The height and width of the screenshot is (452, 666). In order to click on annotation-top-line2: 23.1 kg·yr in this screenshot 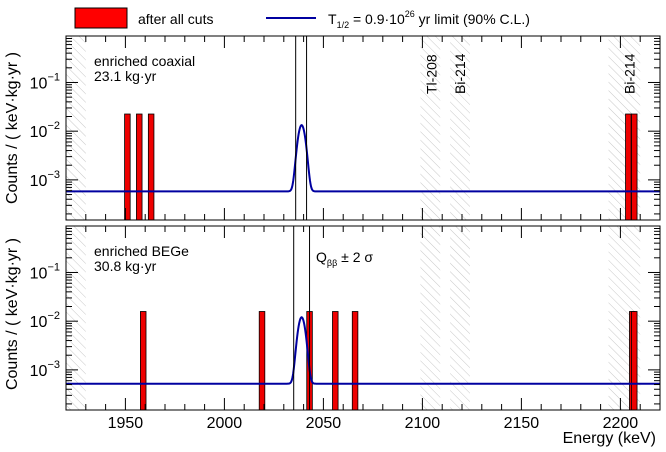, I will do `click(125, 76)`.